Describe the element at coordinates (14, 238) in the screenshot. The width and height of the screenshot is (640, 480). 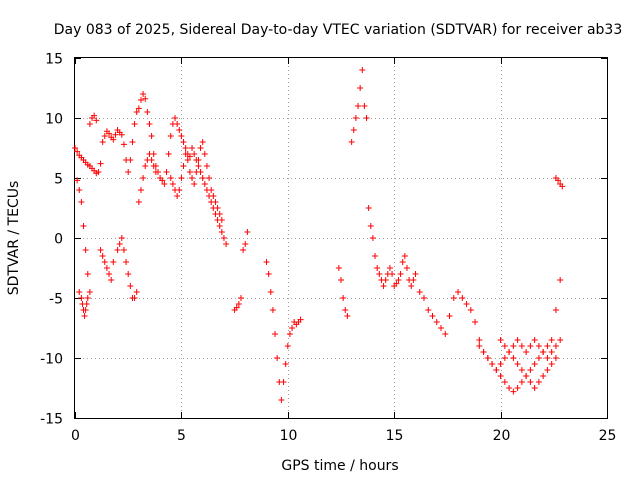
I see `y-axis-label: SDTVAR / TECUs` at that location.